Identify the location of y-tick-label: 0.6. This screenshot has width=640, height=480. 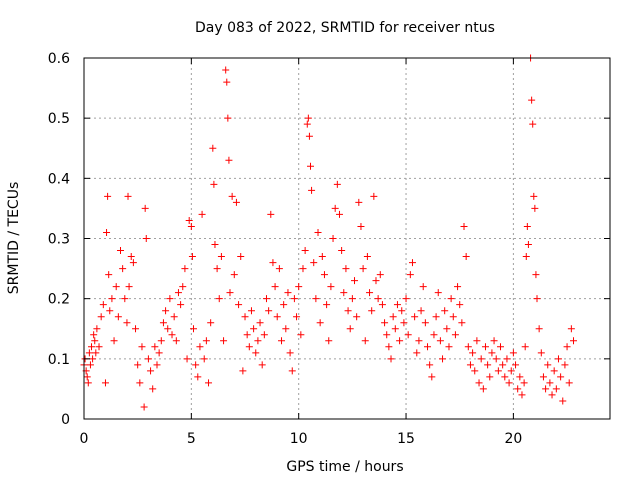
(59, 59).